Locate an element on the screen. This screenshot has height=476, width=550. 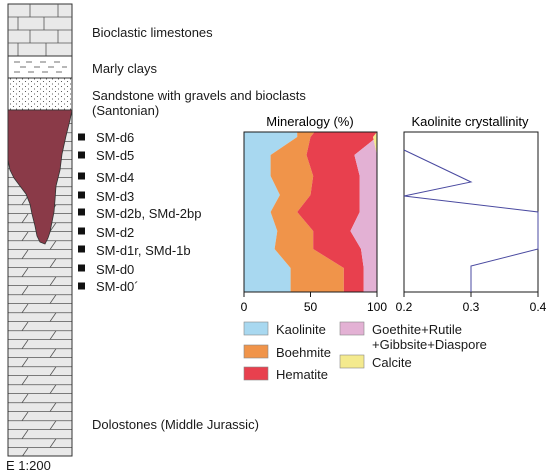
sample-markers is located at coordinates (81, 211).